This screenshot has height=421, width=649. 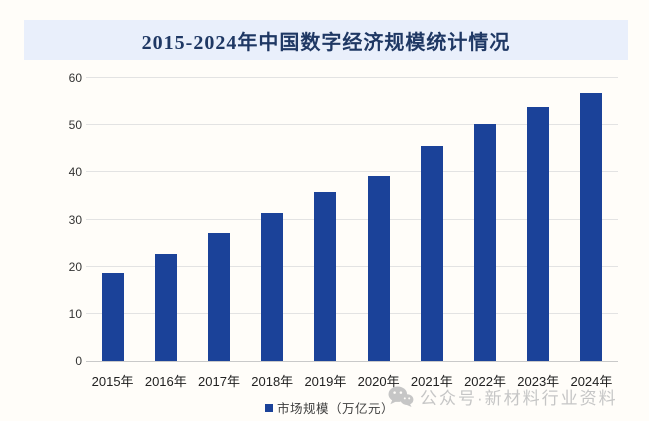 I want to click on bar-2024年, so click(x=591, y=226).